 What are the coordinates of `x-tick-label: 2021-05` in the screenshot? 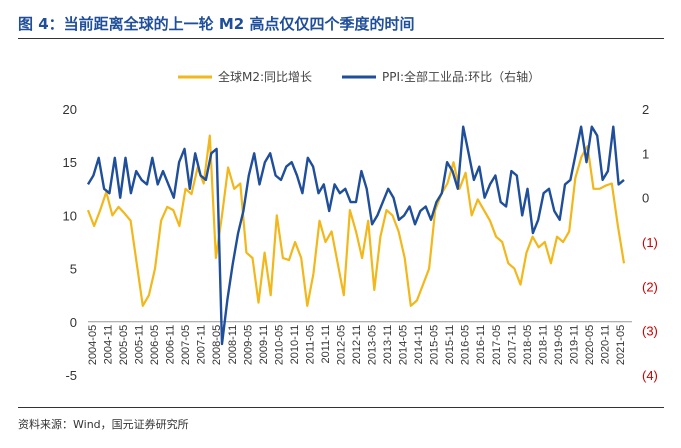 It's located at (621, 345).